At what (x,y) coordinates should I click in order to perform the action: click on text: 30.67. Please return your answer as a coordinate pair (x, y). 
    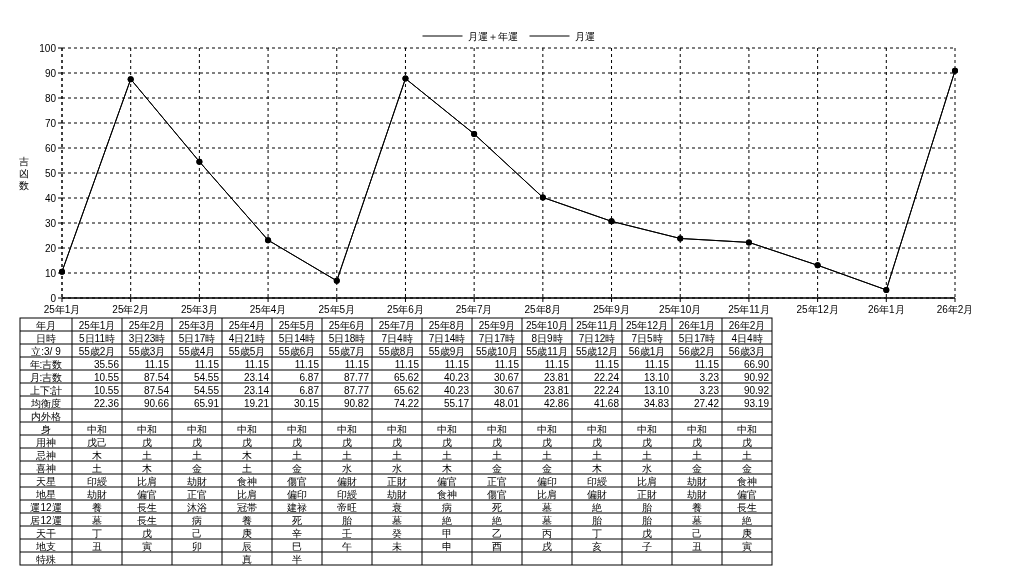
    Looking at the image, I should click on (506, 390).